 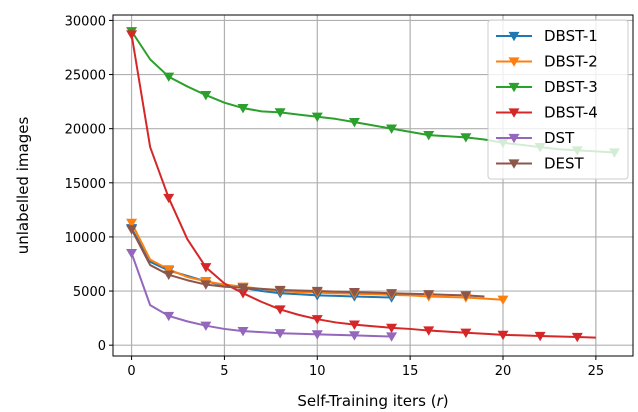 I want to click on x-tick-label: 15, so click(x=410, y=371).